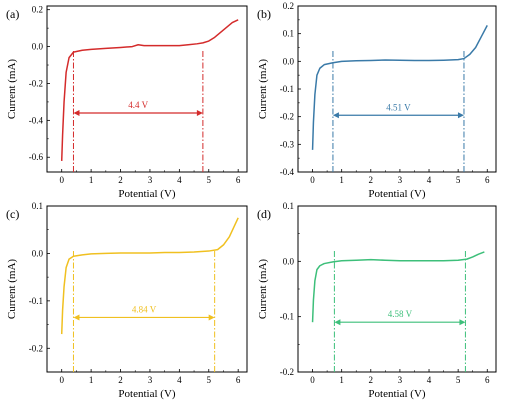 The height and width of the screenshot is (415, 507). What do you see at coordinates (12, 214) in the screenshot?
I see `panel-label: (c)` at bounding box center [12, 214].